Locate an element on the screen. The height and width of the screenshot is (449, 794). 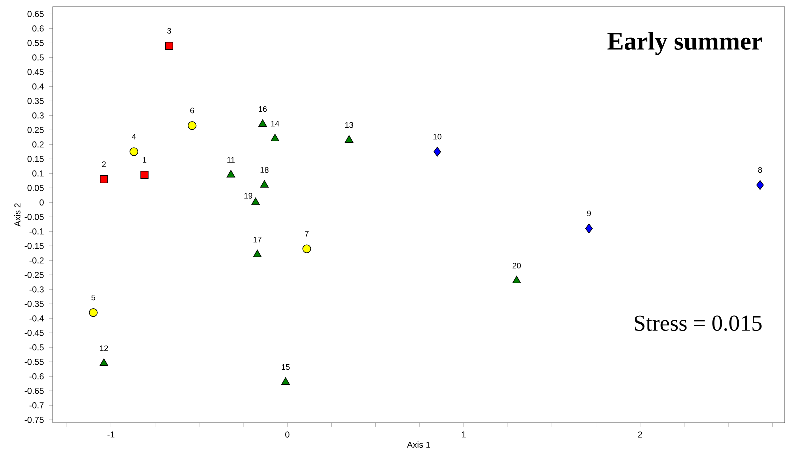
y-tick-label: 0.1 is located at coordinates (38, 173).